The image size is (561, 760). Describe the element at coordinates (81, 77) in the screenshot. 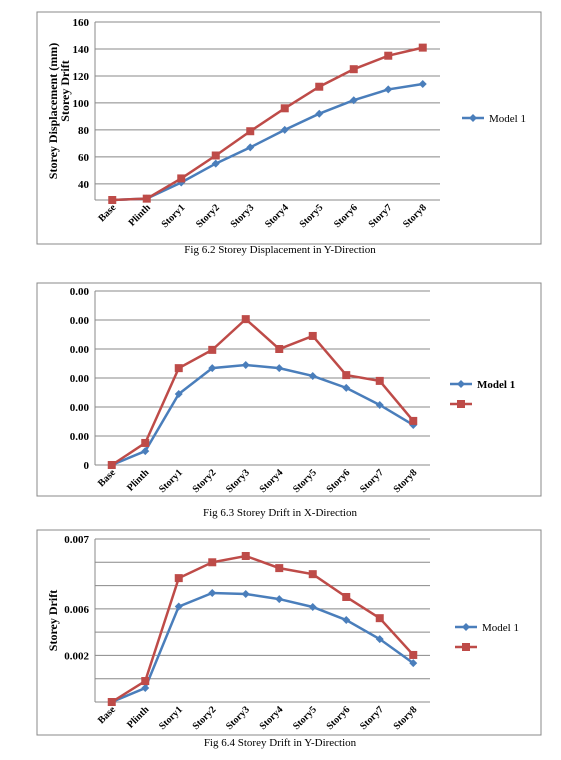

I see `y-tick-label: 120` at that location.